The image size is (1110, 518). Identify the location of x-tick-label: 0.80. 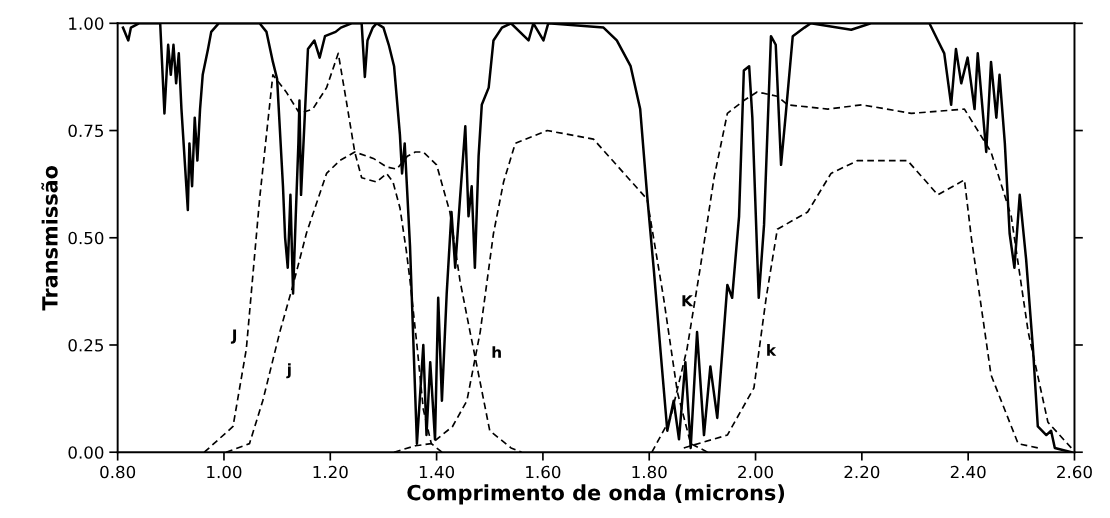
(118, 472).